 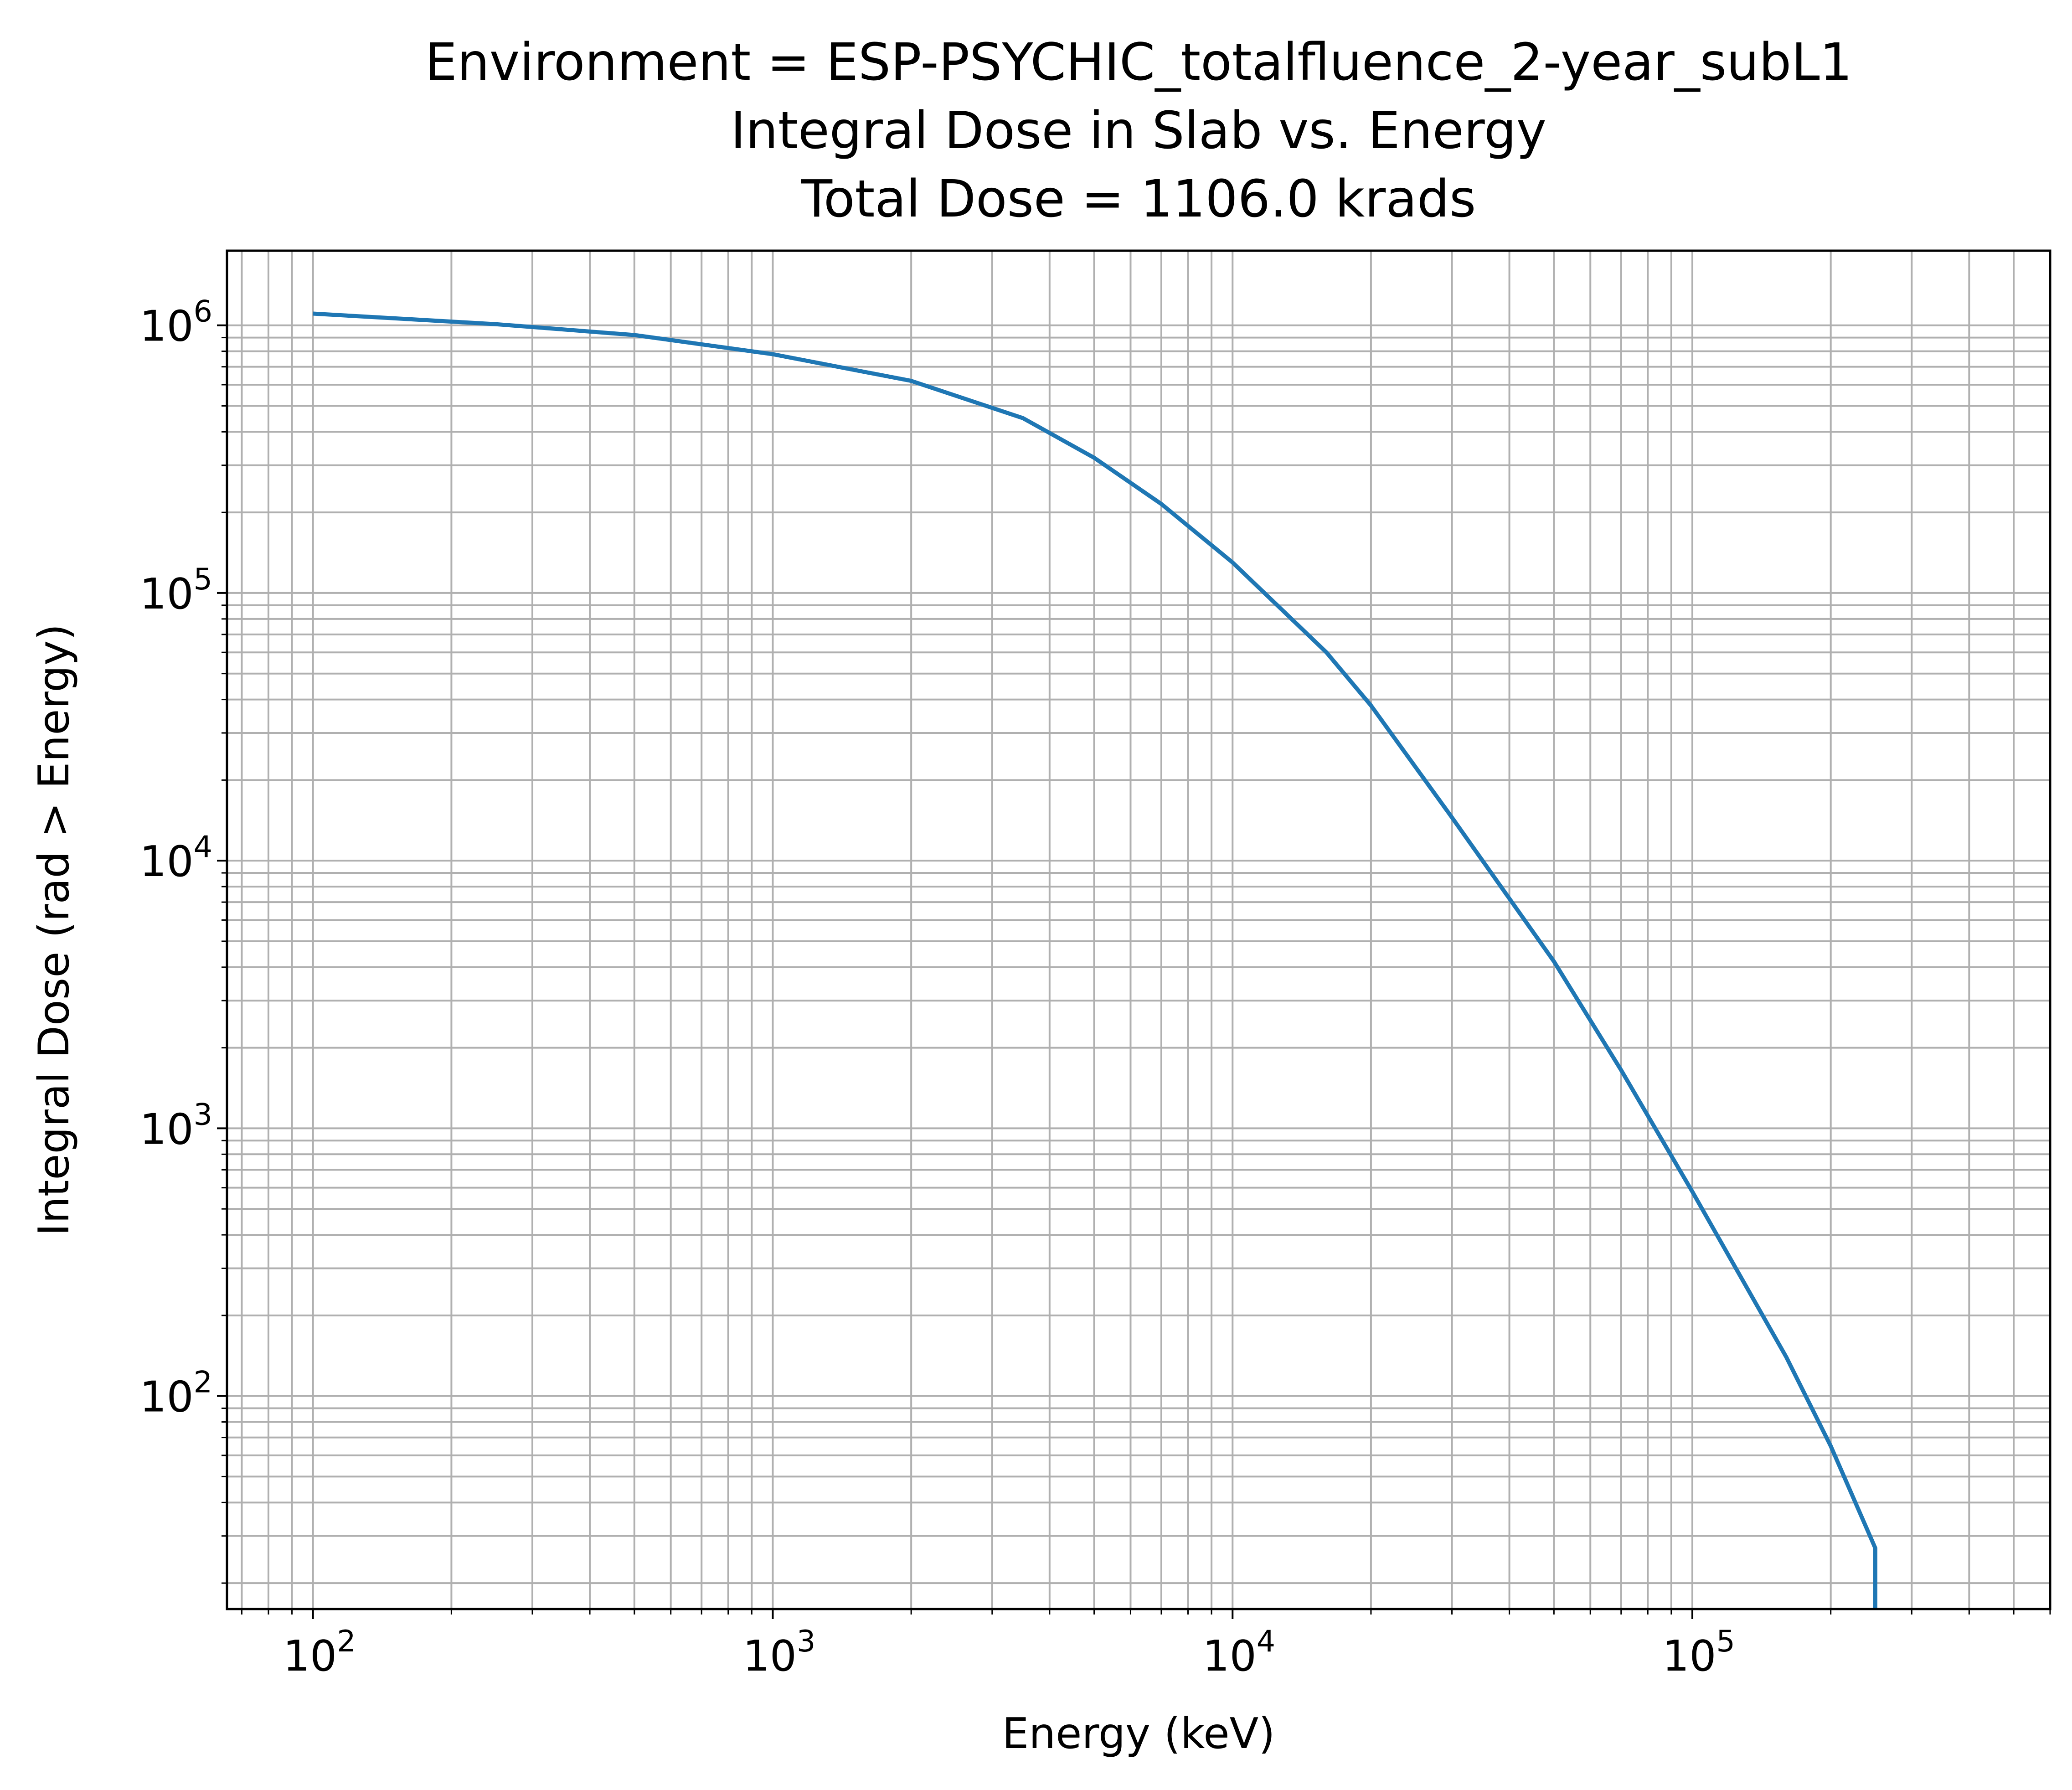 What do you see at coordinates (175, 1126) in the screenshot?
I see `y-tick-label: 10³` at bounding box center [175, 1126].